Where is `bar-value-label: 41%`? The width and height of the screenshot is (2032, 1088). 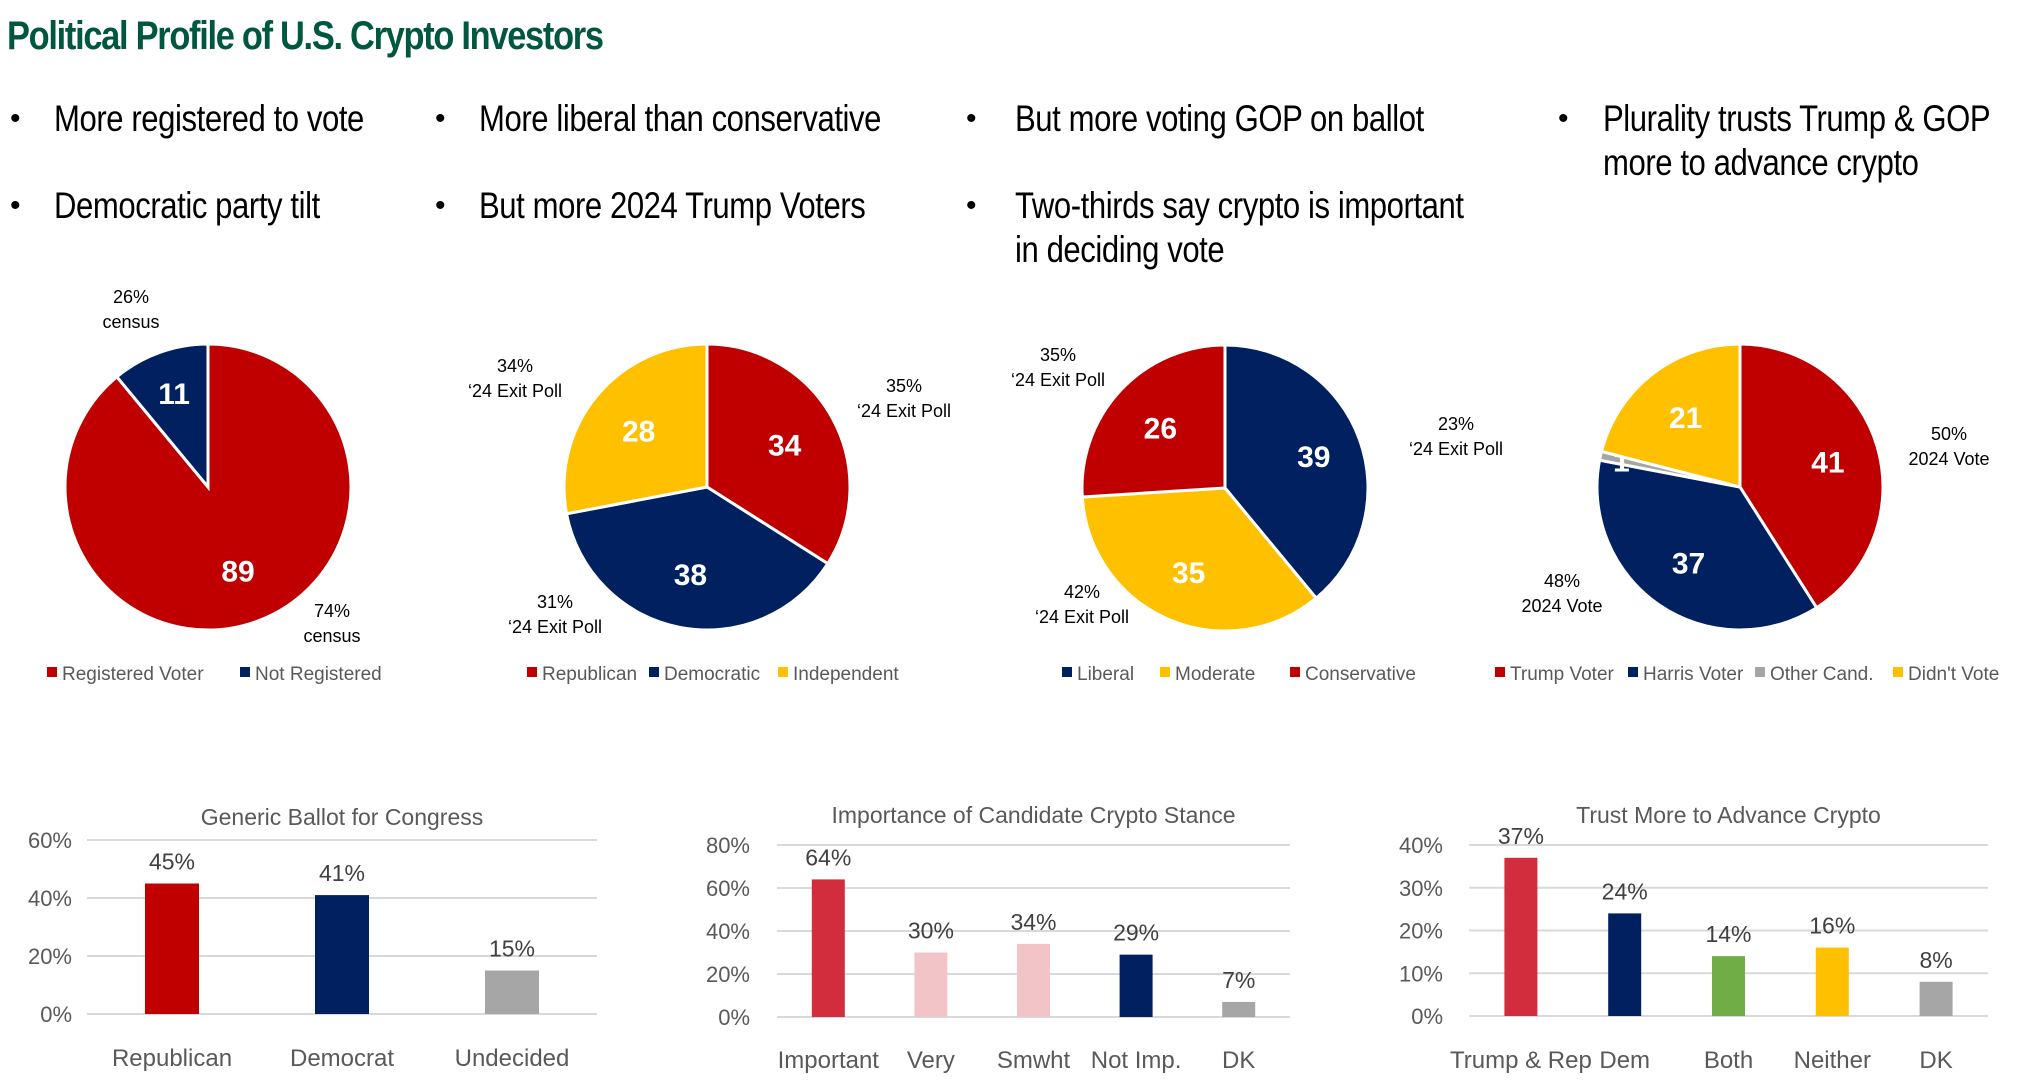 bar-value-label: 41% is located at coordinates (342, 873).